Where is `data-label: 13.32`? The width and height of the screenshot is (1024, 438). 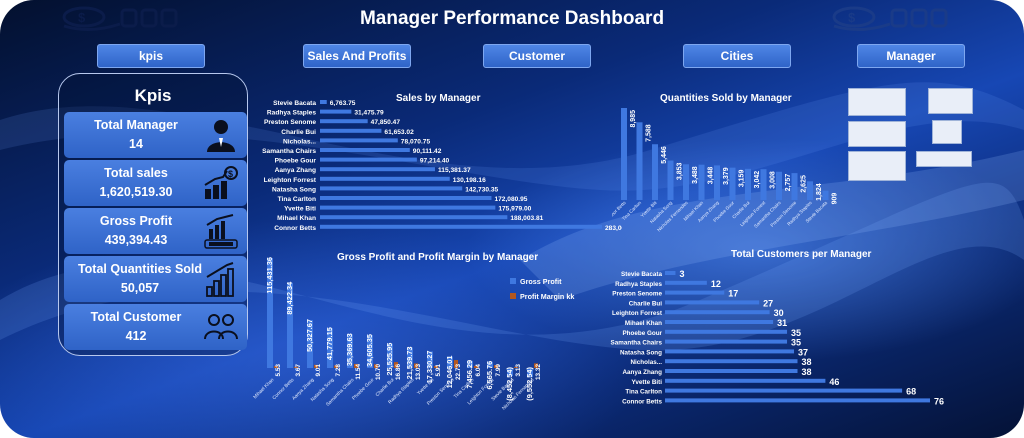 data-label: 13.32 is located at coordinates (538, 372).